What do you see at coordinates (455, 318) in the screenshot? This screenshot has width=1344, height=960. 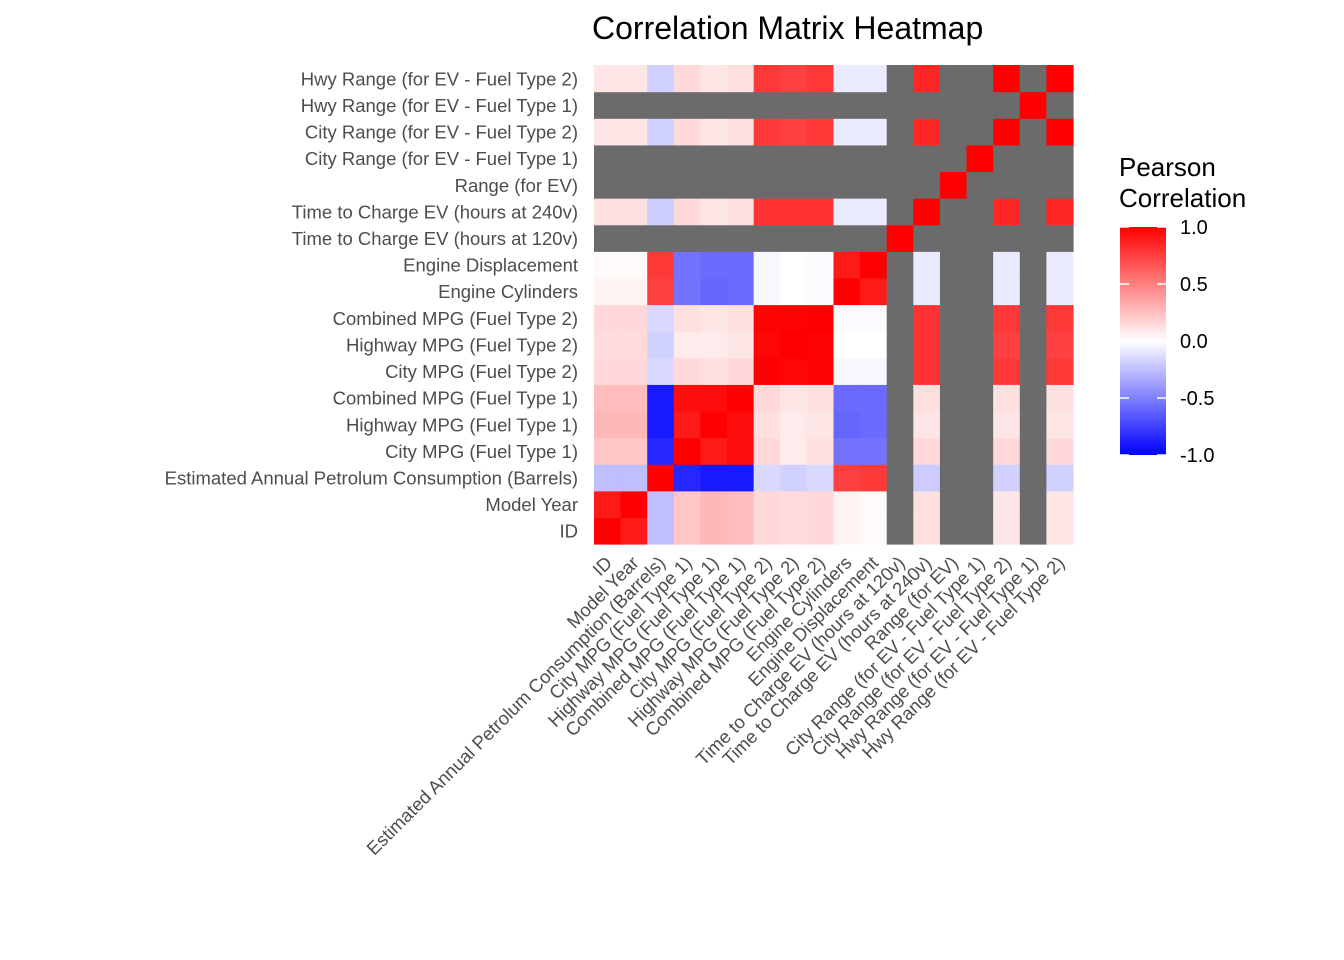 I see `y-tick-label-combined-mpg-fuel-type-2: Combined MPG (Fuel Type 2)` at bounding box center [455, 318].